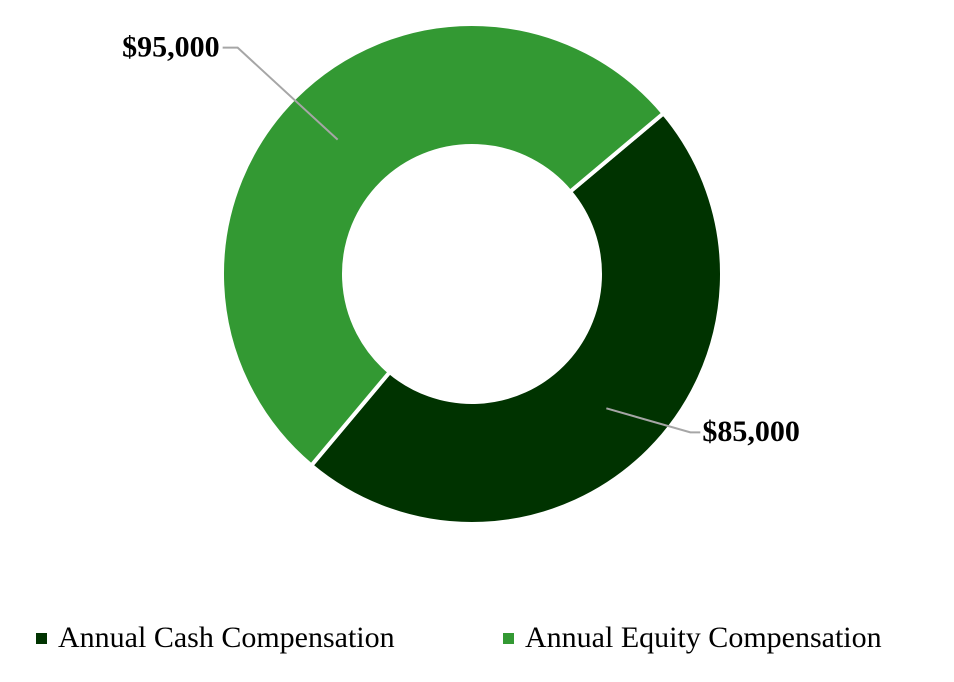  Describe the element at coordinates (171, 47) in the screenshot. I see `value-label: $95,000` at that location.